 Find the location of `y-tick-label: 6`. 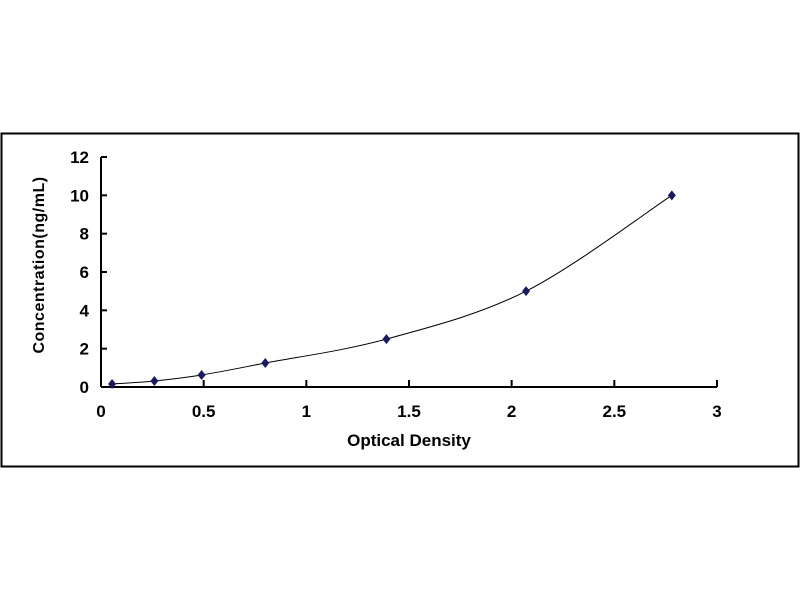

y-tick-label: 6 is located at coordinates (84, 272).